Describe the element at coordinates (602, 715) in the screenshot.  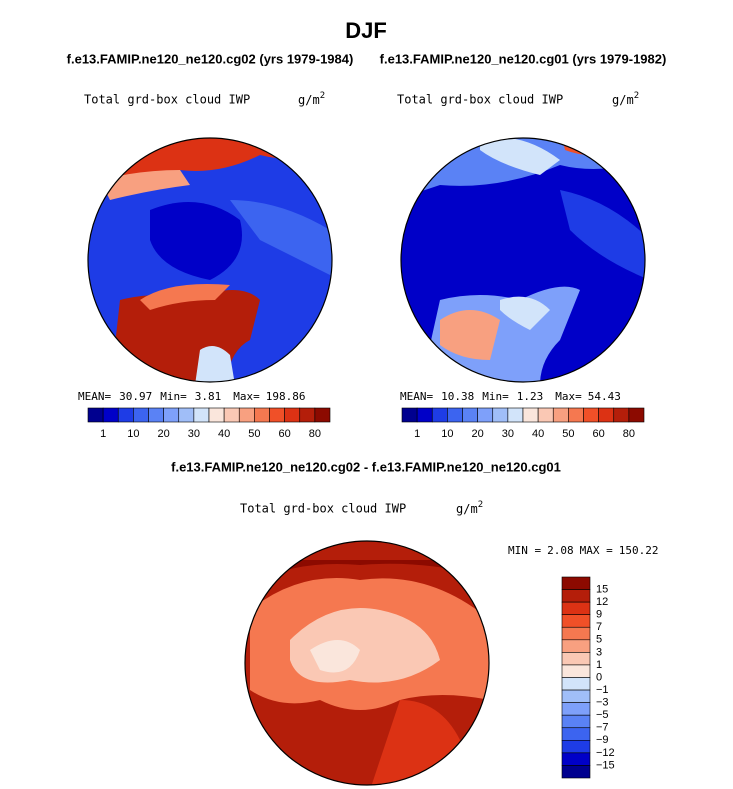
I see `colorbar-label: −5` at that location.